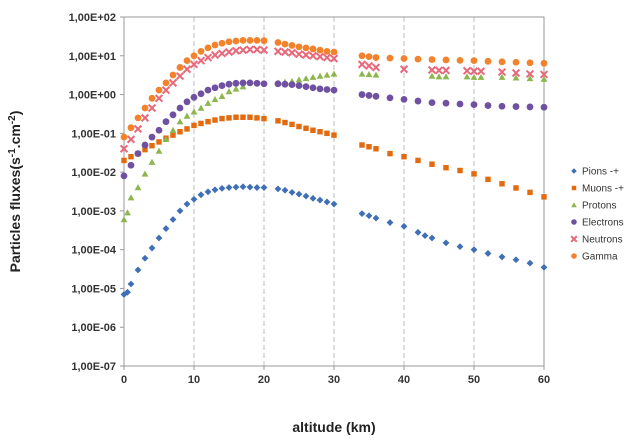  What do you see at coordinates (12, 119) in the screenshot?
I see `y-axis-title-sup2: -2` at bounding box center [12, 119].